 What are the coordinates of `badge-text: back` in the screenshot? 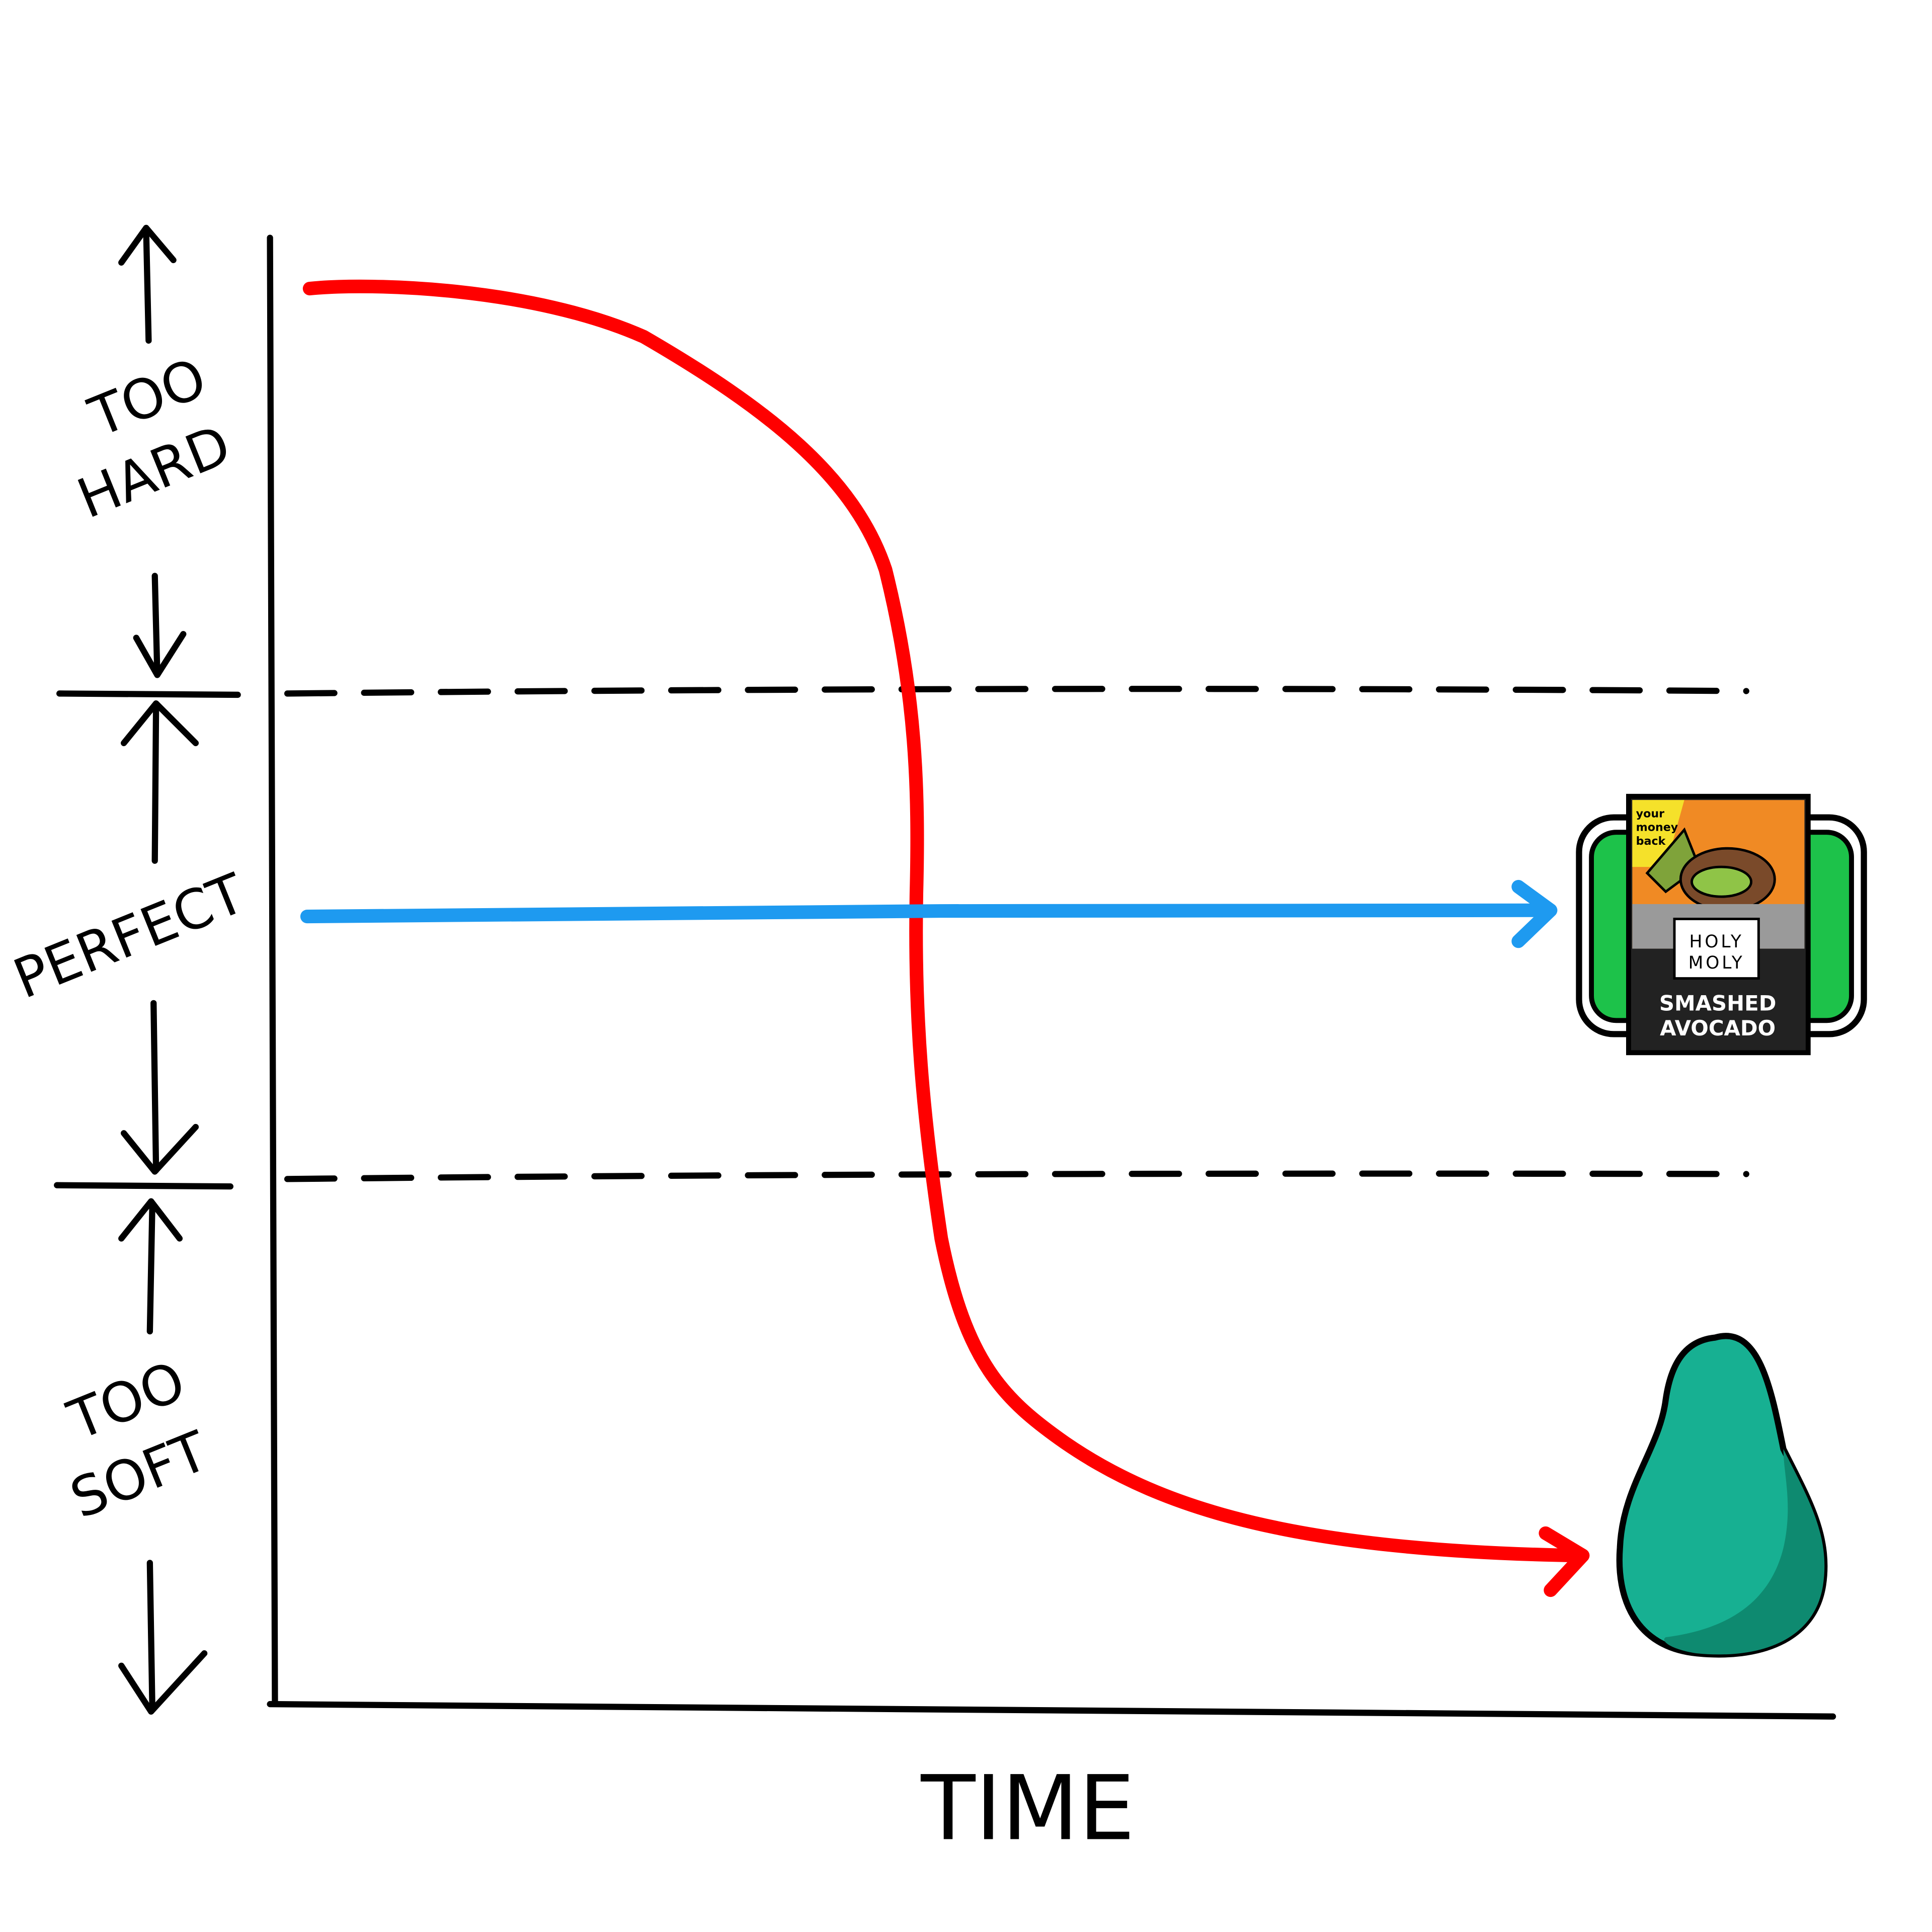 It's located at (1651, 842).